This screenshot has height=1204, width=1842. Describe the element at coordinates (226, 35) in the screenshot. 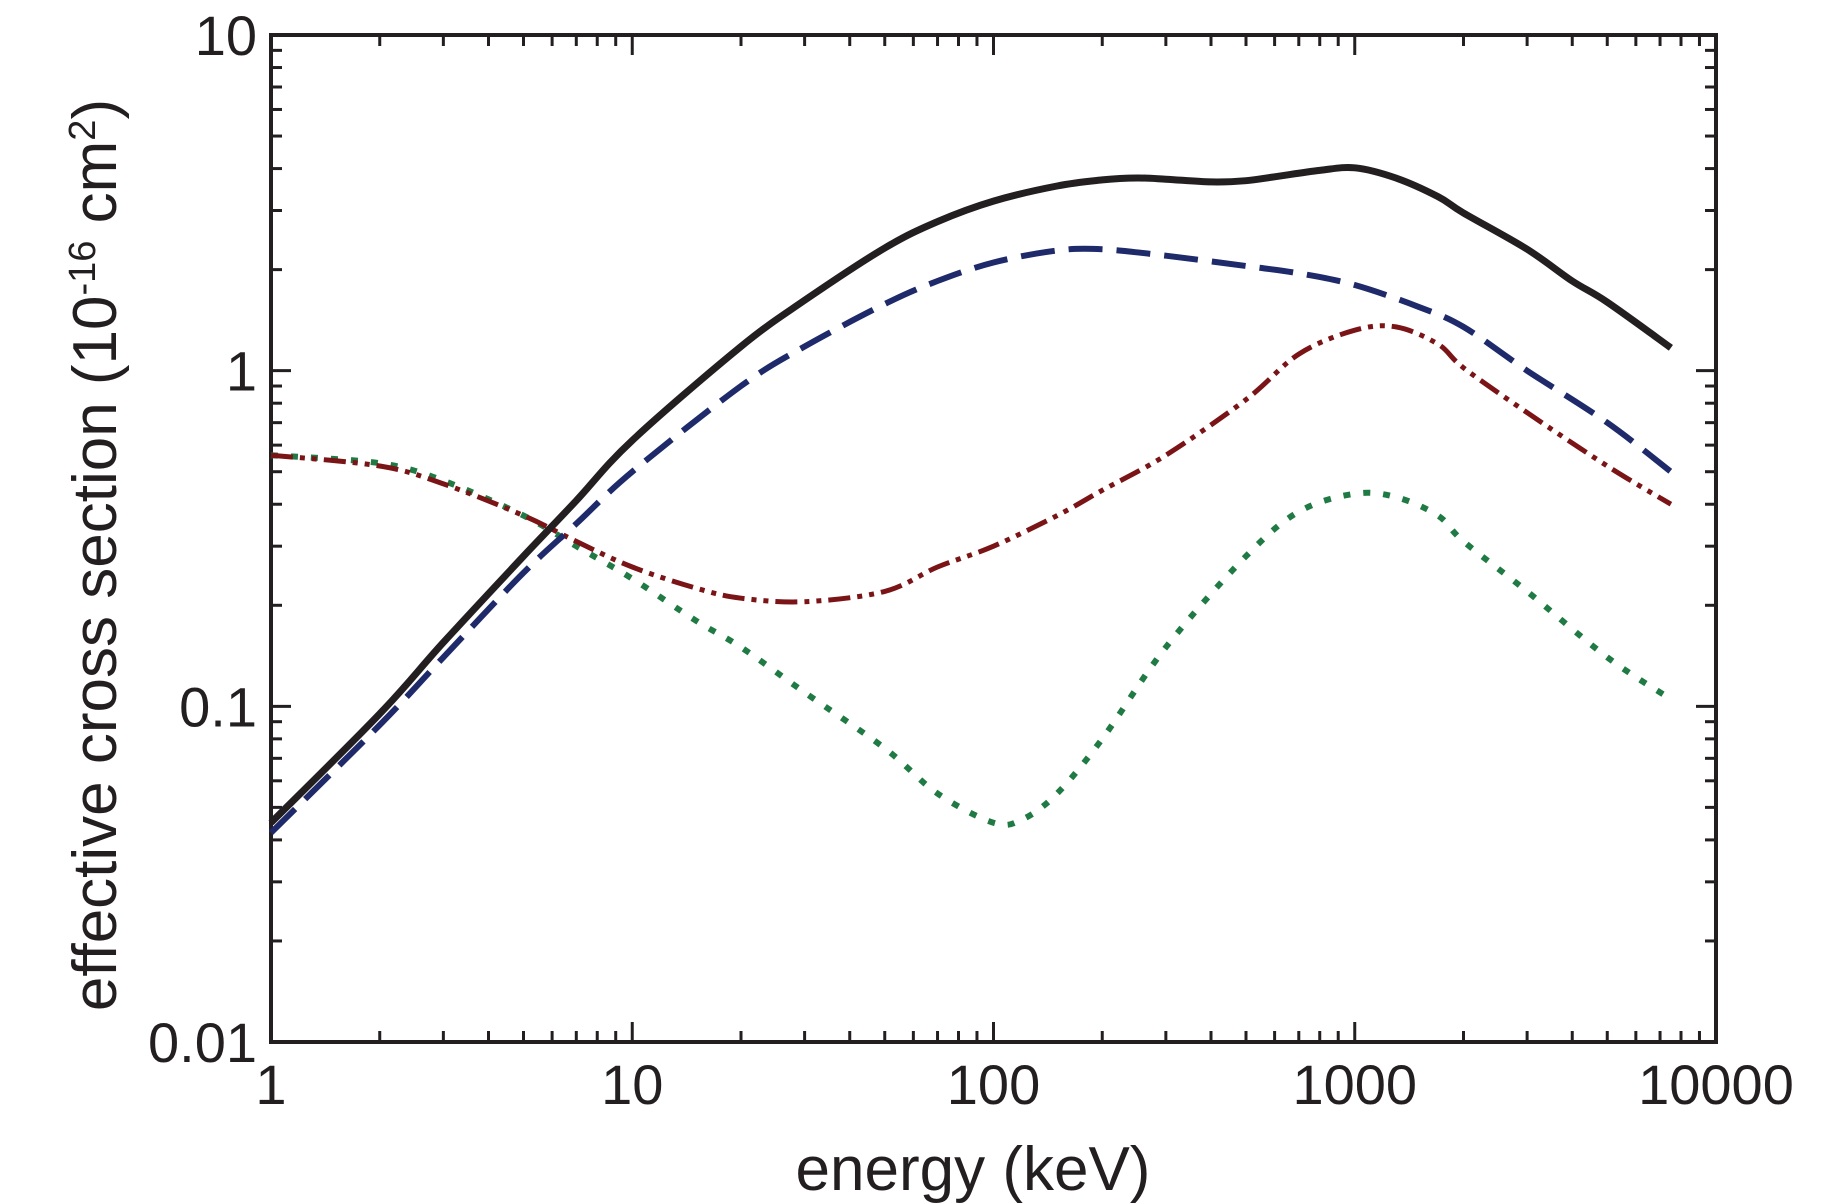

I see `y-tick-label: 10` at that location.